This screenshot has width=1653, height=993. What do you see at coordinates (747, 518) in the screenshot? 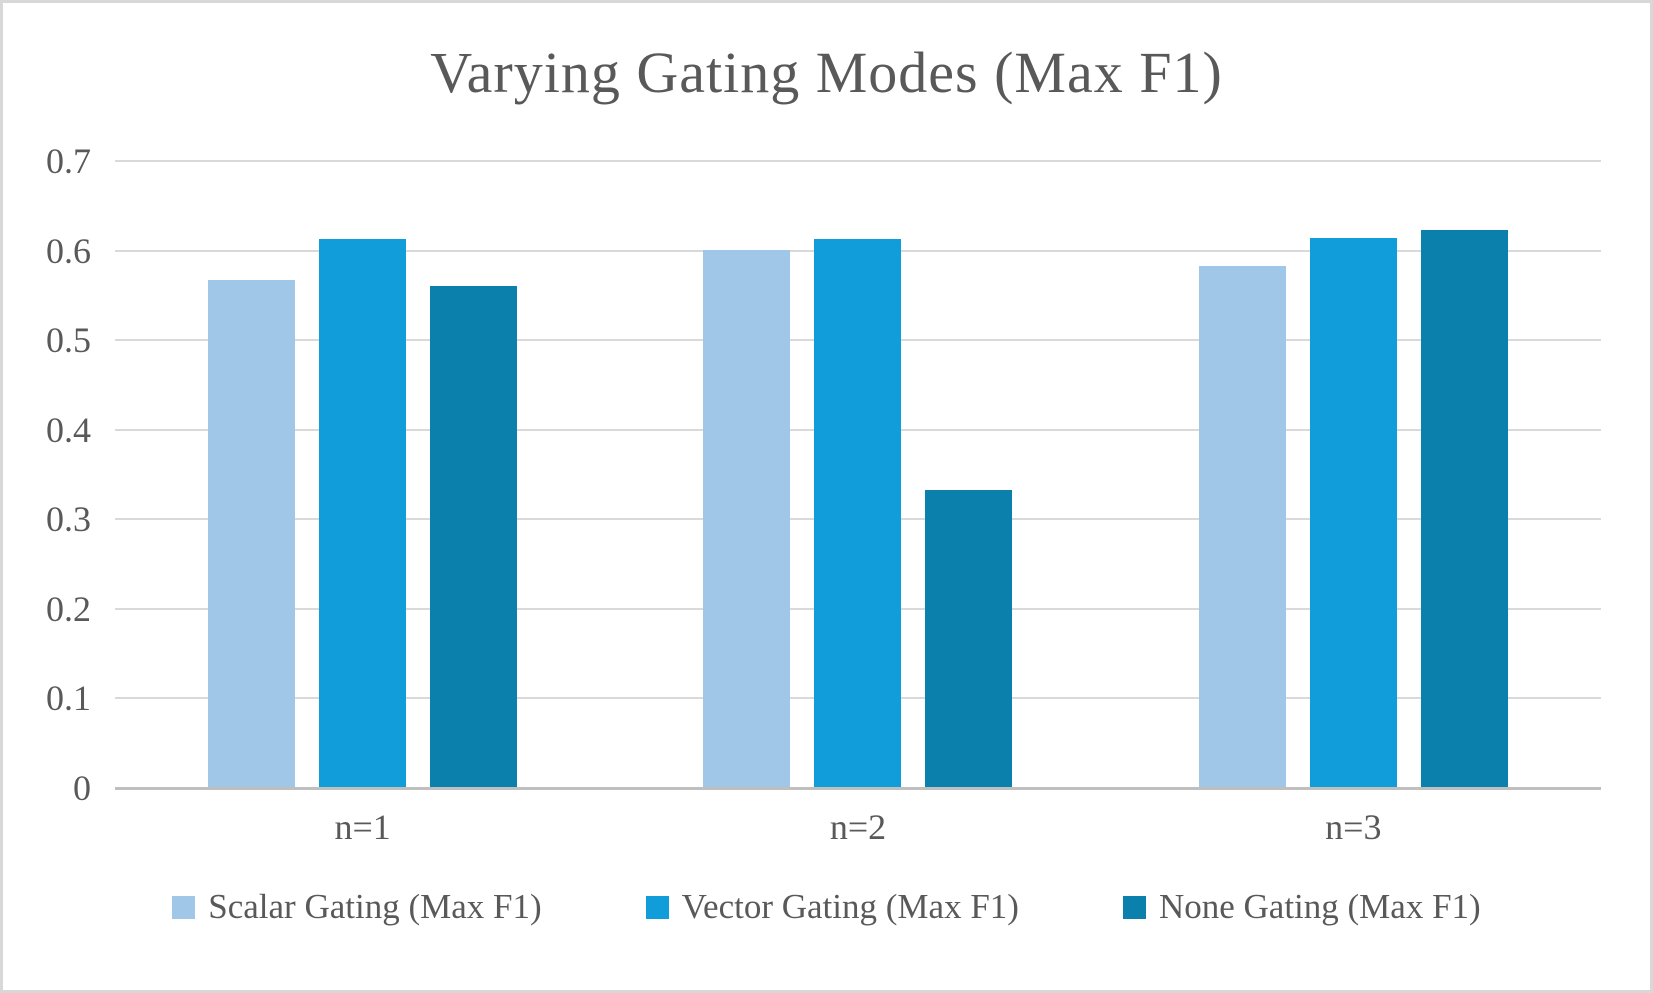
I see `bar-scalar-n=2` at bounding box center [747, 518].